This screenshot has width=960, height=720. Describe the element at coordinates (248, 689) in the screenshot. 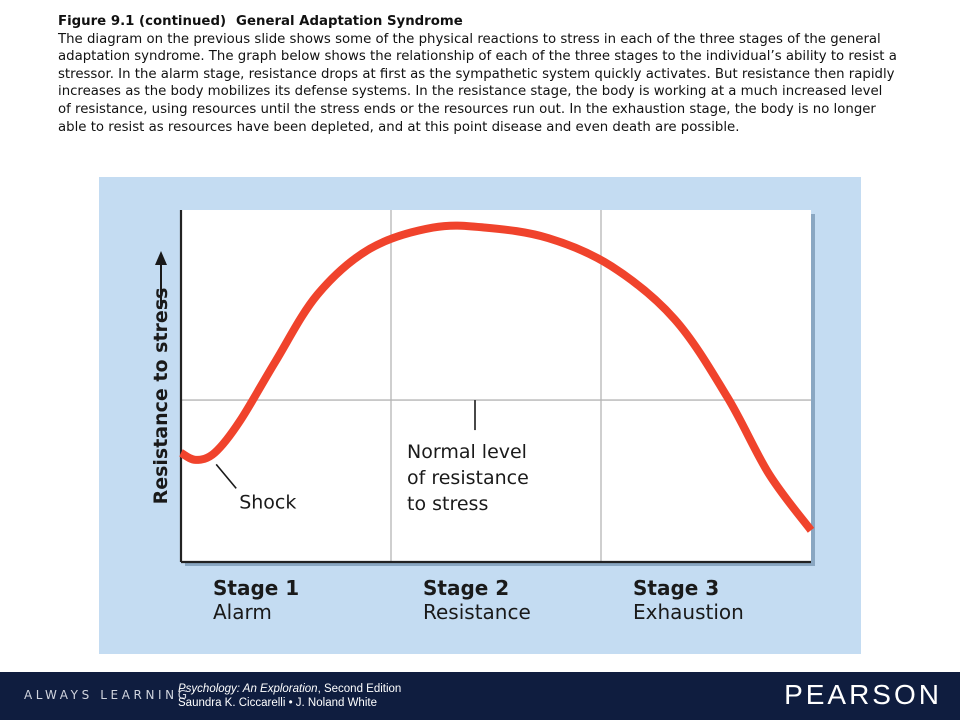

I see `book-title: Psychology: An Exploration` at that location.